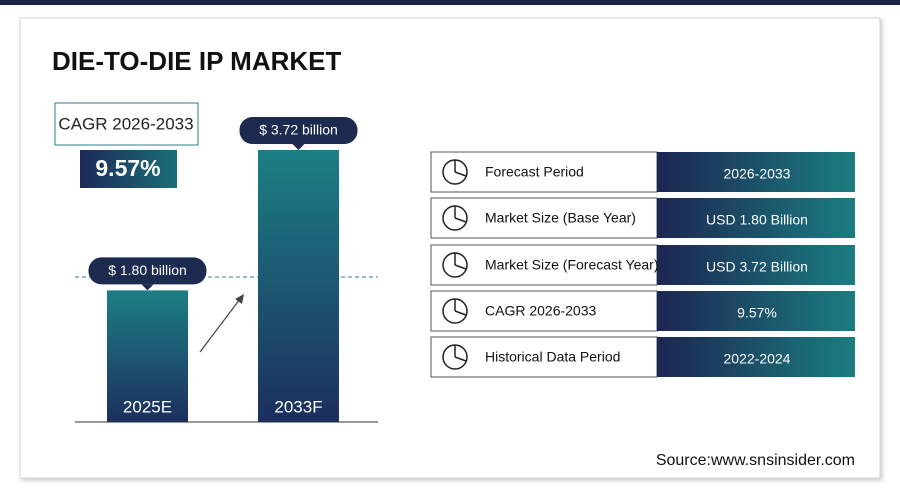 Image resolution: width=900 pixels, height=500 pixels. I want to click on category-label: 2025E, so click(147, 406).